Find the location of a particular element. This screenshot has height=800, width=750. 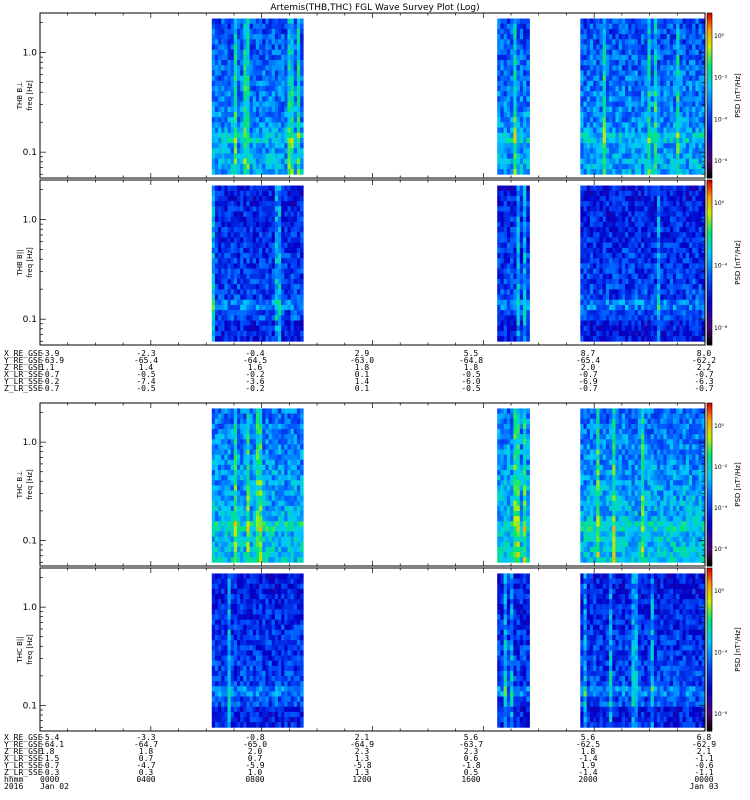

colorbar: 10⁰ 10⁻⁴ 10⁻⁸ PSD [nT²/Hz] is located at coordinates (724, 262).